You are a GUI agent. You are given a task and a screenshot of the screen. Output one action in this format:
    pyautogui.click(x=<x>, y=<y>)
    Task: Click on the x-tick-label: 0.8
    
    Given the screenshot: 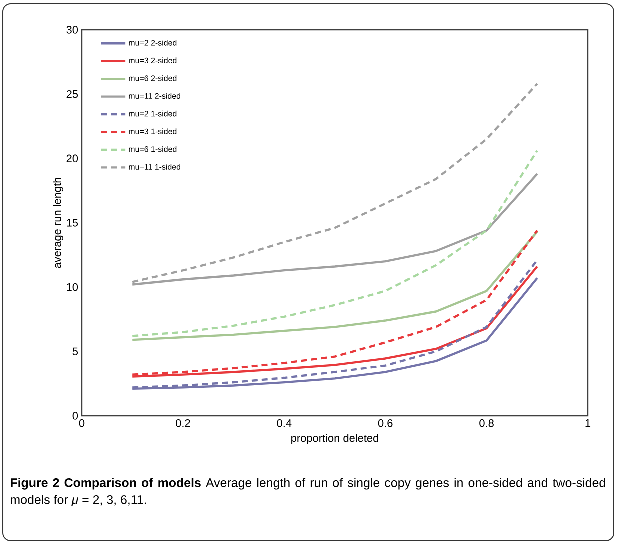 What is the action you would take?
    pyautogui.click(x=487, y=424)
    